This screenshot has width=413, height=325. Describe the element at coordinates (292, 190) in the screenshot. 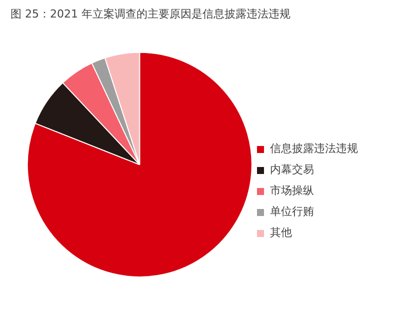

I see `legend-label: 市场操纵` at that location.